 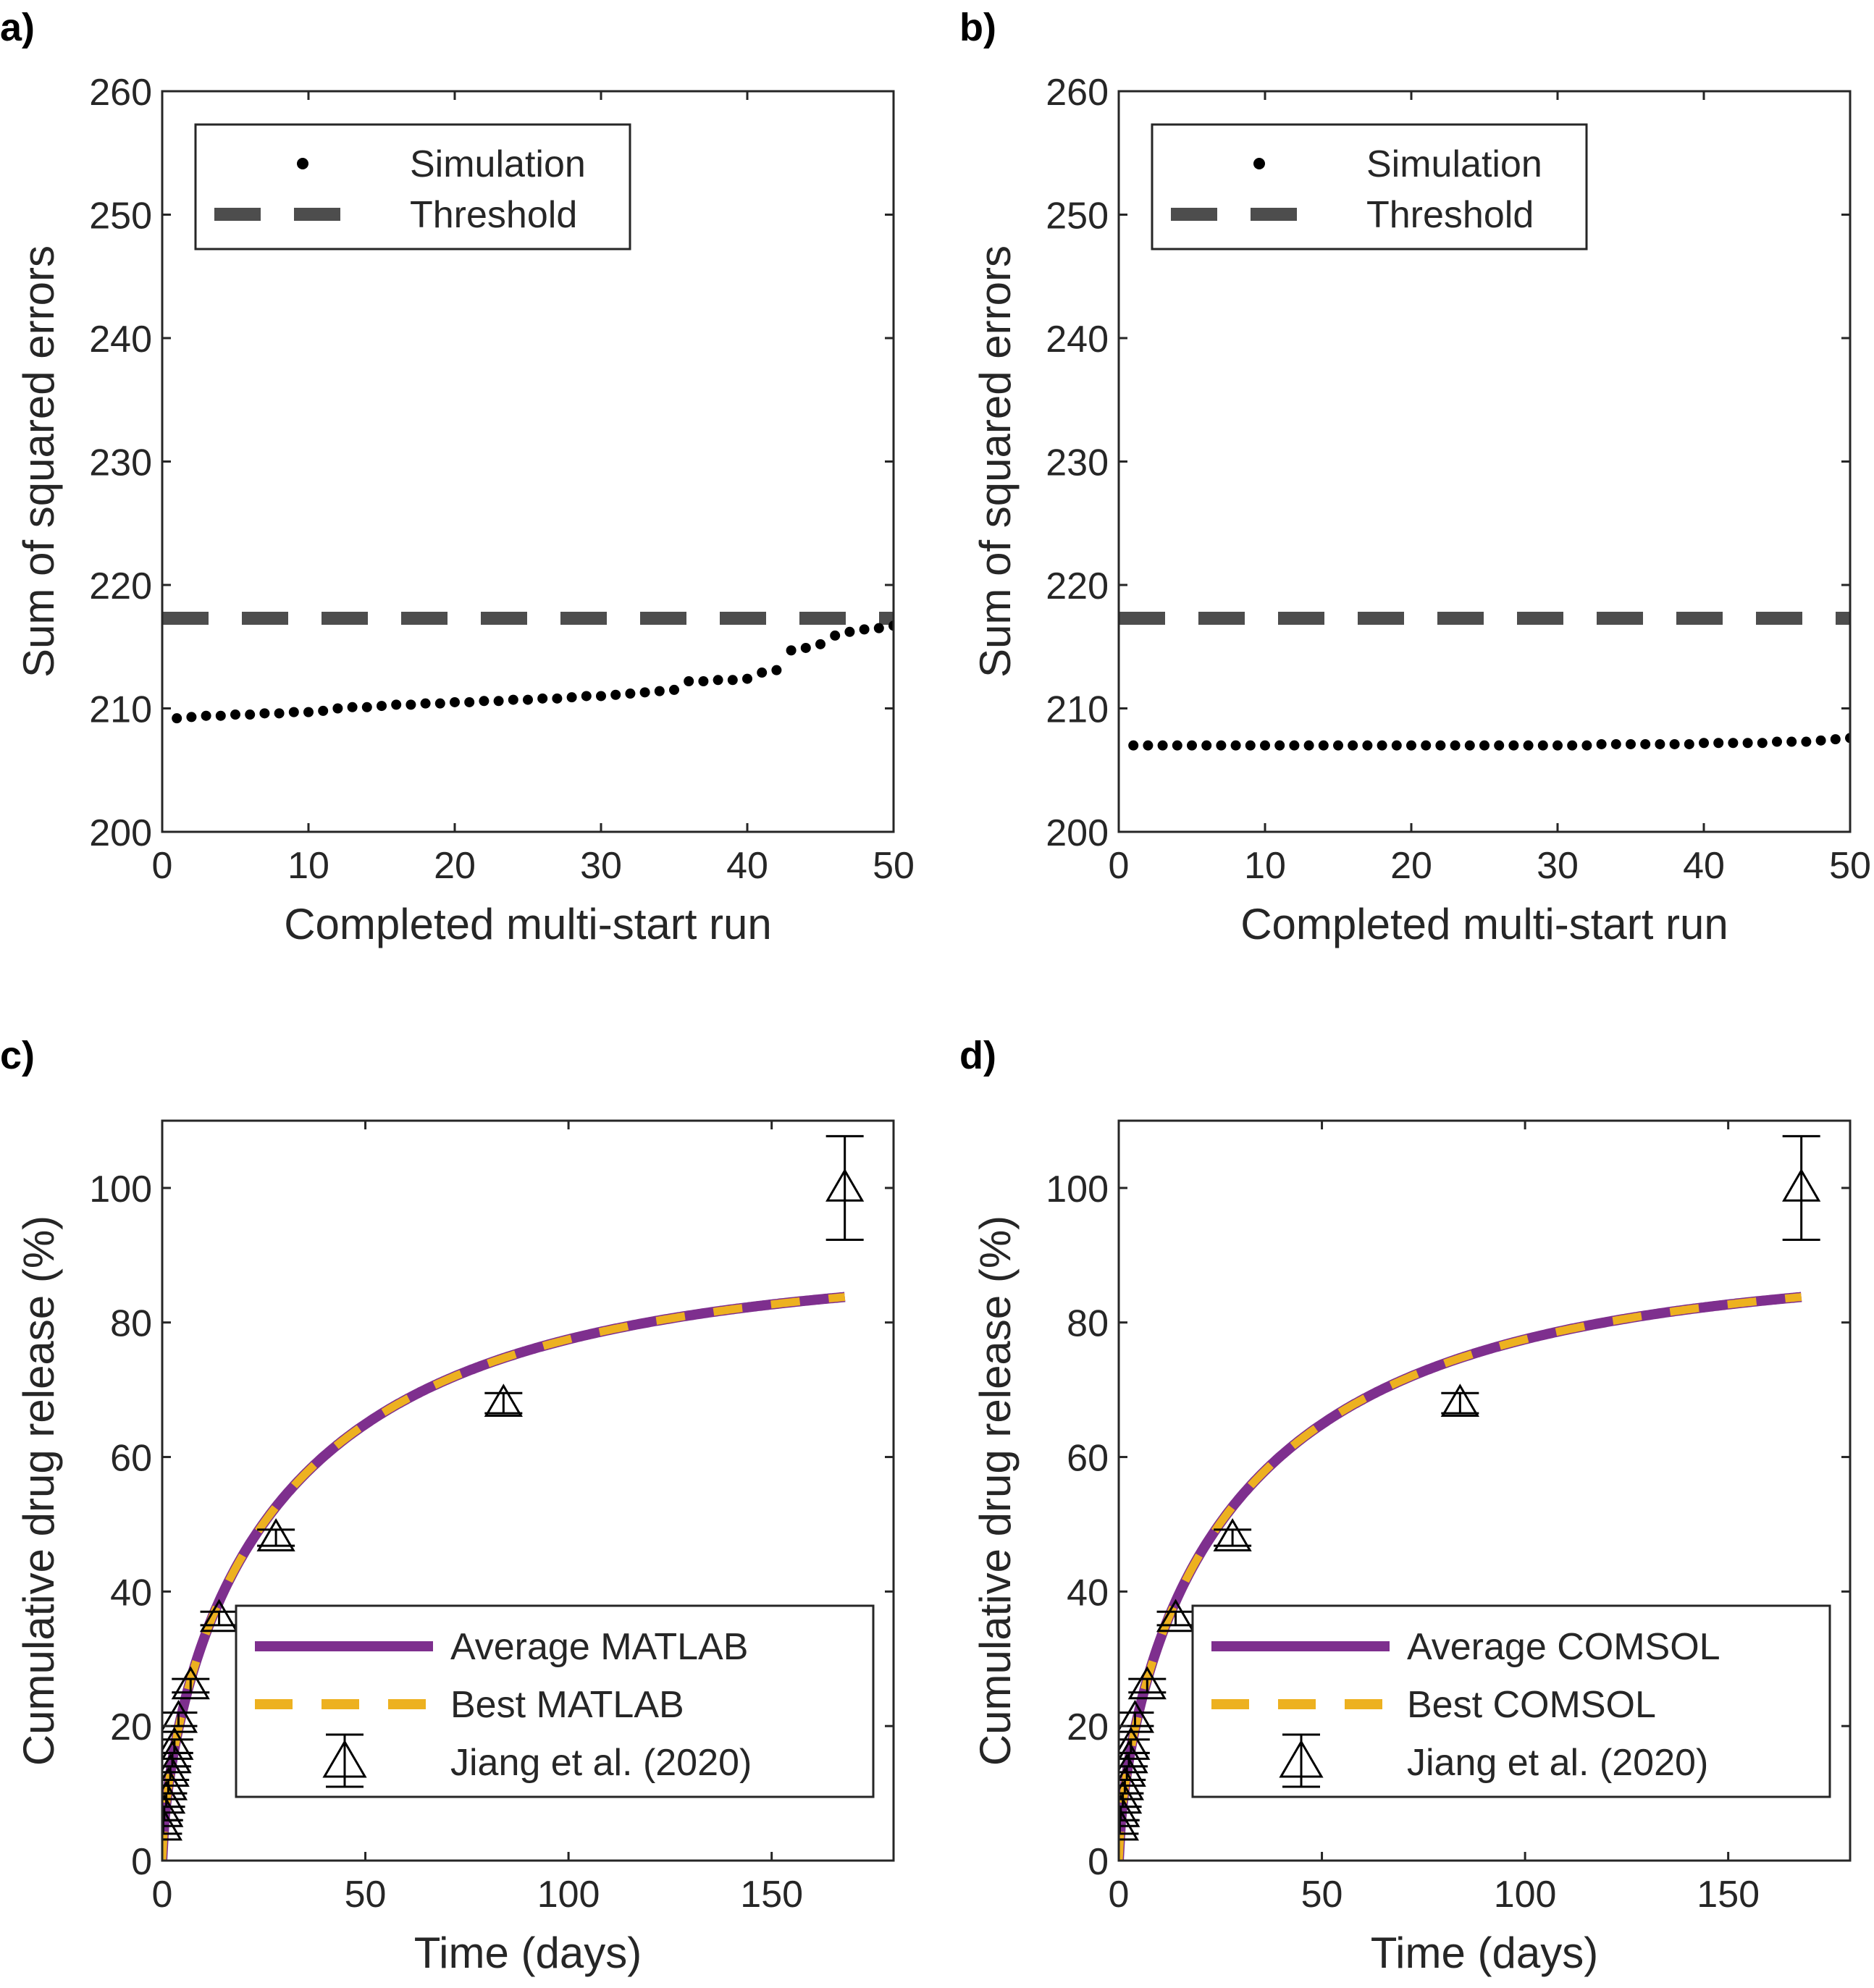 I want to click on legend-best-label: Best MATLAB, so click(x=567, y=1705).